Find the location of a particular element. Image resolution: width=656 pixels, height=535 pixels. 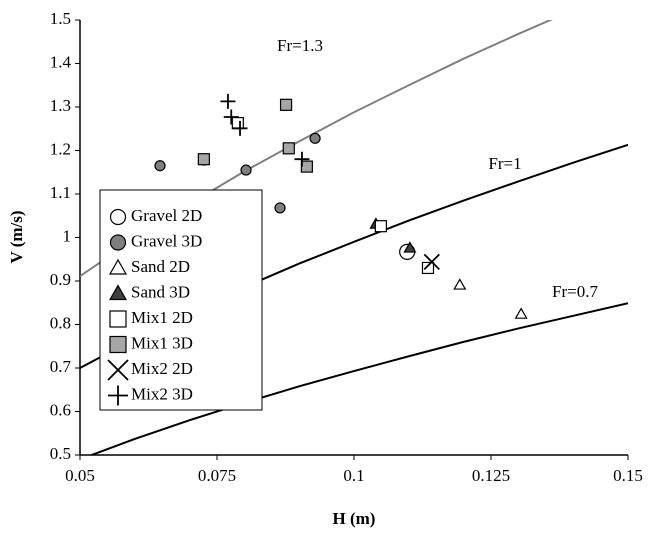

legend-label: Sand 2D is located at coordinates (160, 266).